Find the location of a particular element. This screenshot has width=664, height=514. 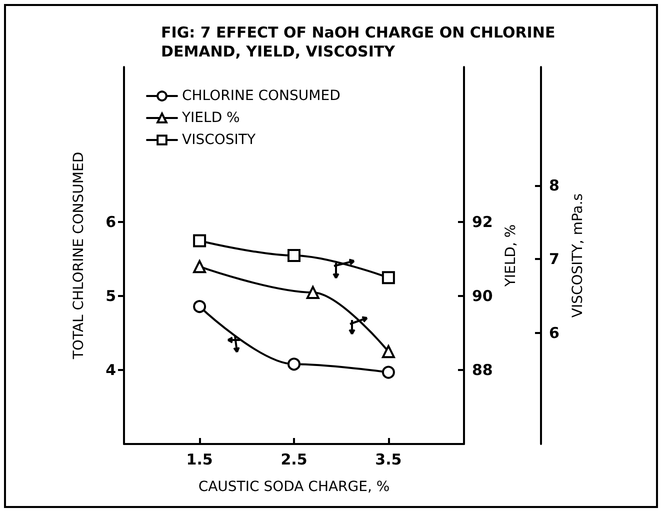

x-tick-label: 2.5 is located at coordinates (294, 459).